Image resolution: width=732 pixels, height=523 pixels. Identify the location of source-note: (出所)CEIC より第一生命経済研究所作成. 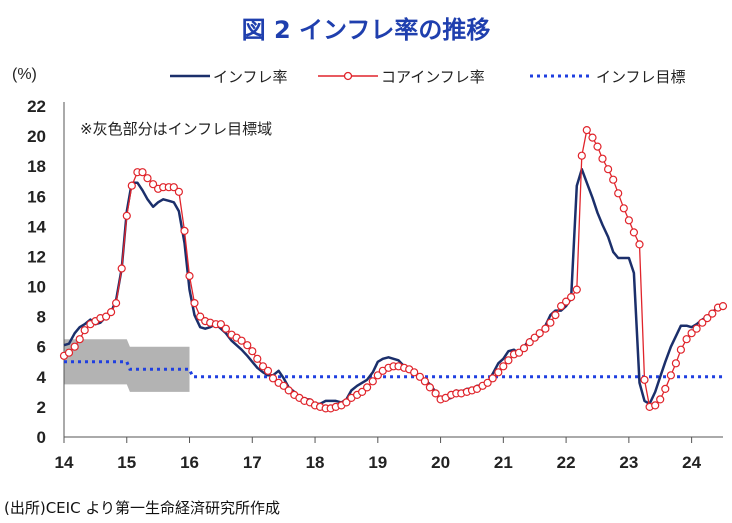
(142, 508).